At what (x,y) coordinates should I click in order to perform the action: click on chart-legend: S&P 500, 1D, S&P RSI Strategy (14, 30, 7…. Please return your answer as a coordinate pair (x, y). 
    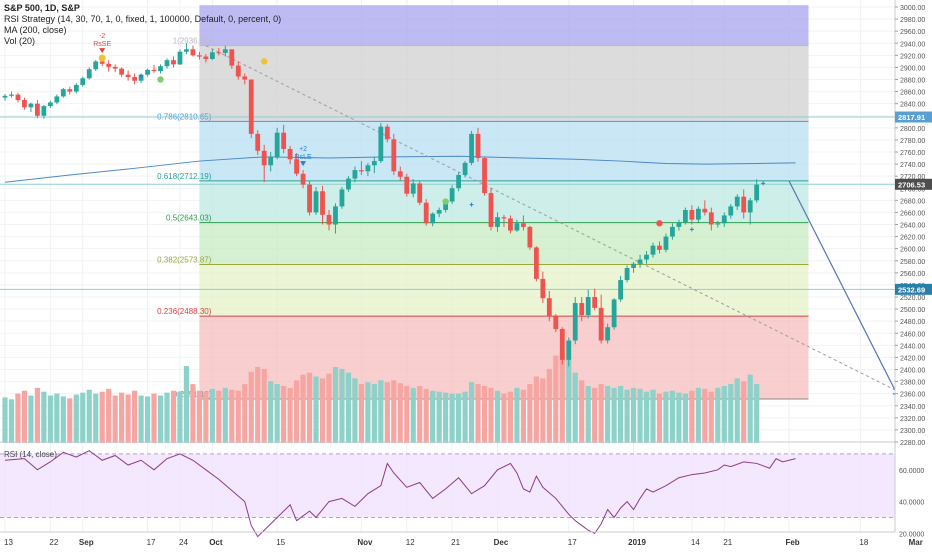
    Looking at the image, I should click on (142, 25).